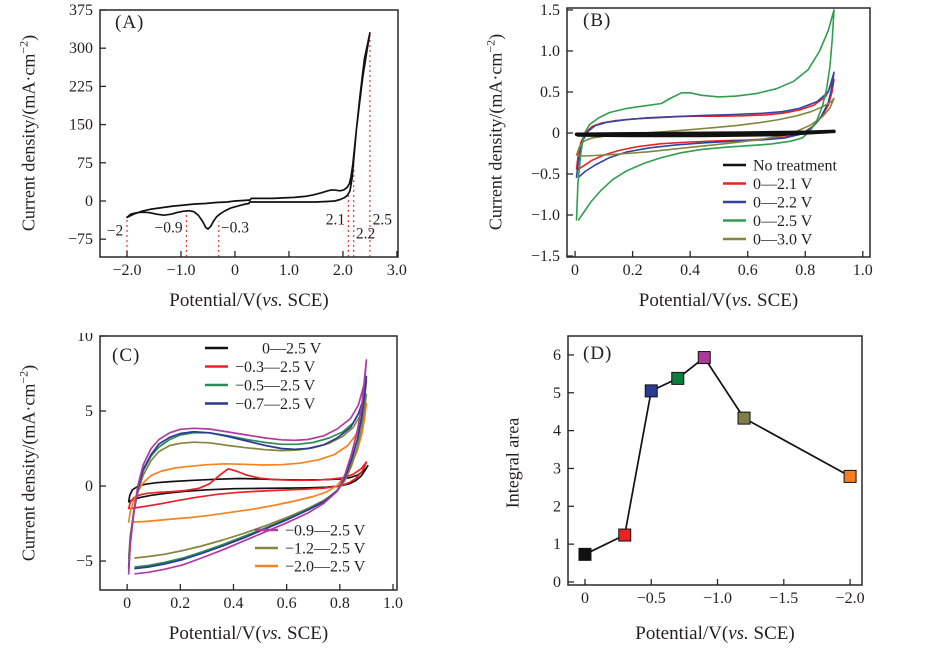 This screenshot has width=950, height=666. I want to click on legend-label: 0—3.0 V, so click(783, 240).